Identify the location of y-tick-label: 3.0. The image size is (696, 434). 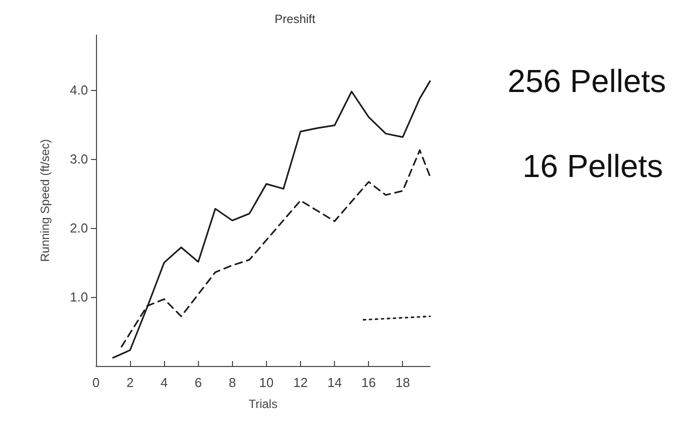
(79, 159).